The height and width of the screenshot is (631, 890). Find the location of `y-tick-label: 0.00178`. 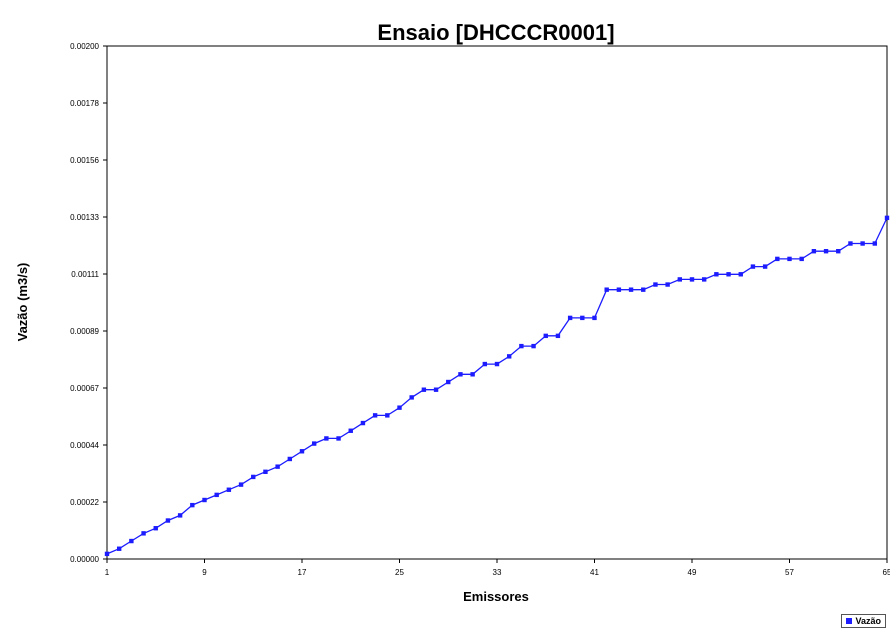

y-tick-label: 0.00178 is located at coordinates (84, 103).